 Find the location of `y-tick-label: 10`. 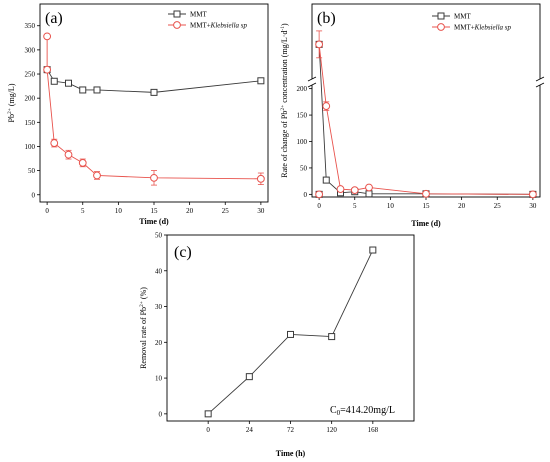

y-tick-label: 10 is located at coordinates (159, 379).